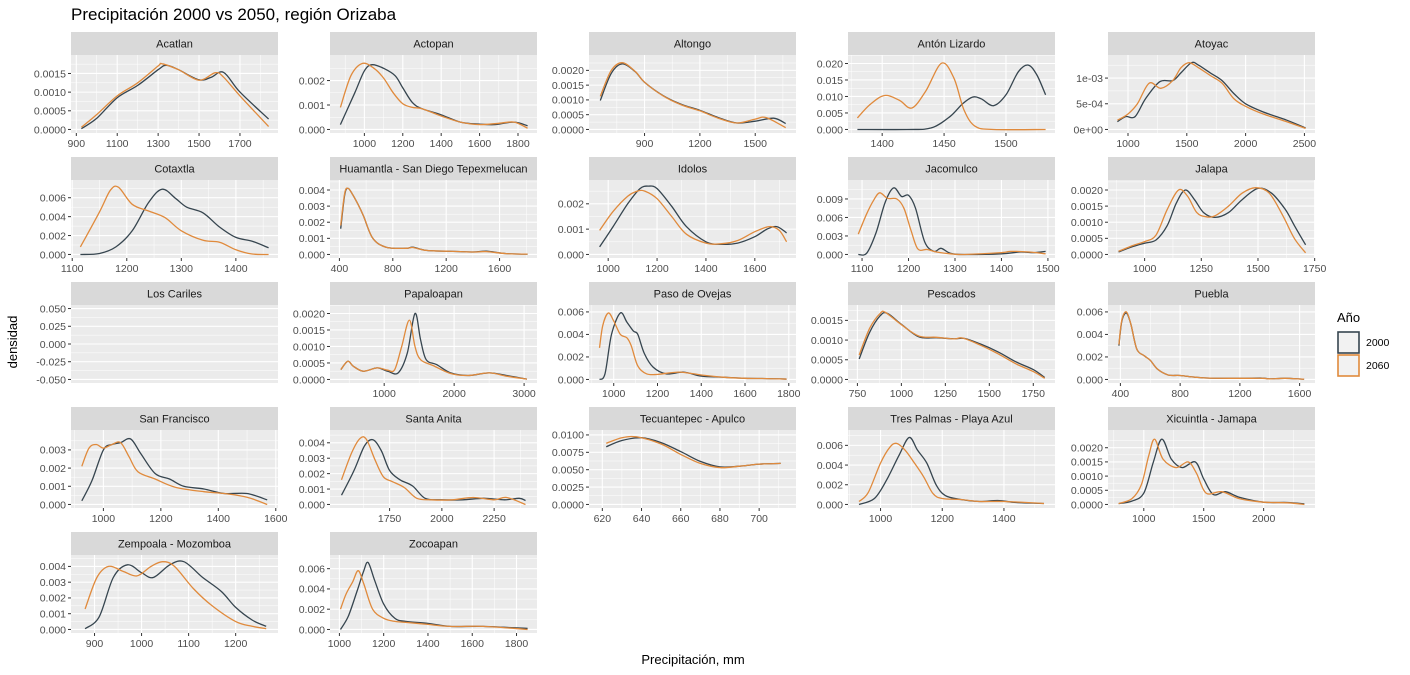  What do you see at coordinates (312, 590) in the screenshot?
I see `y-tick-label: 0.004` at bounding box center [312, 590].